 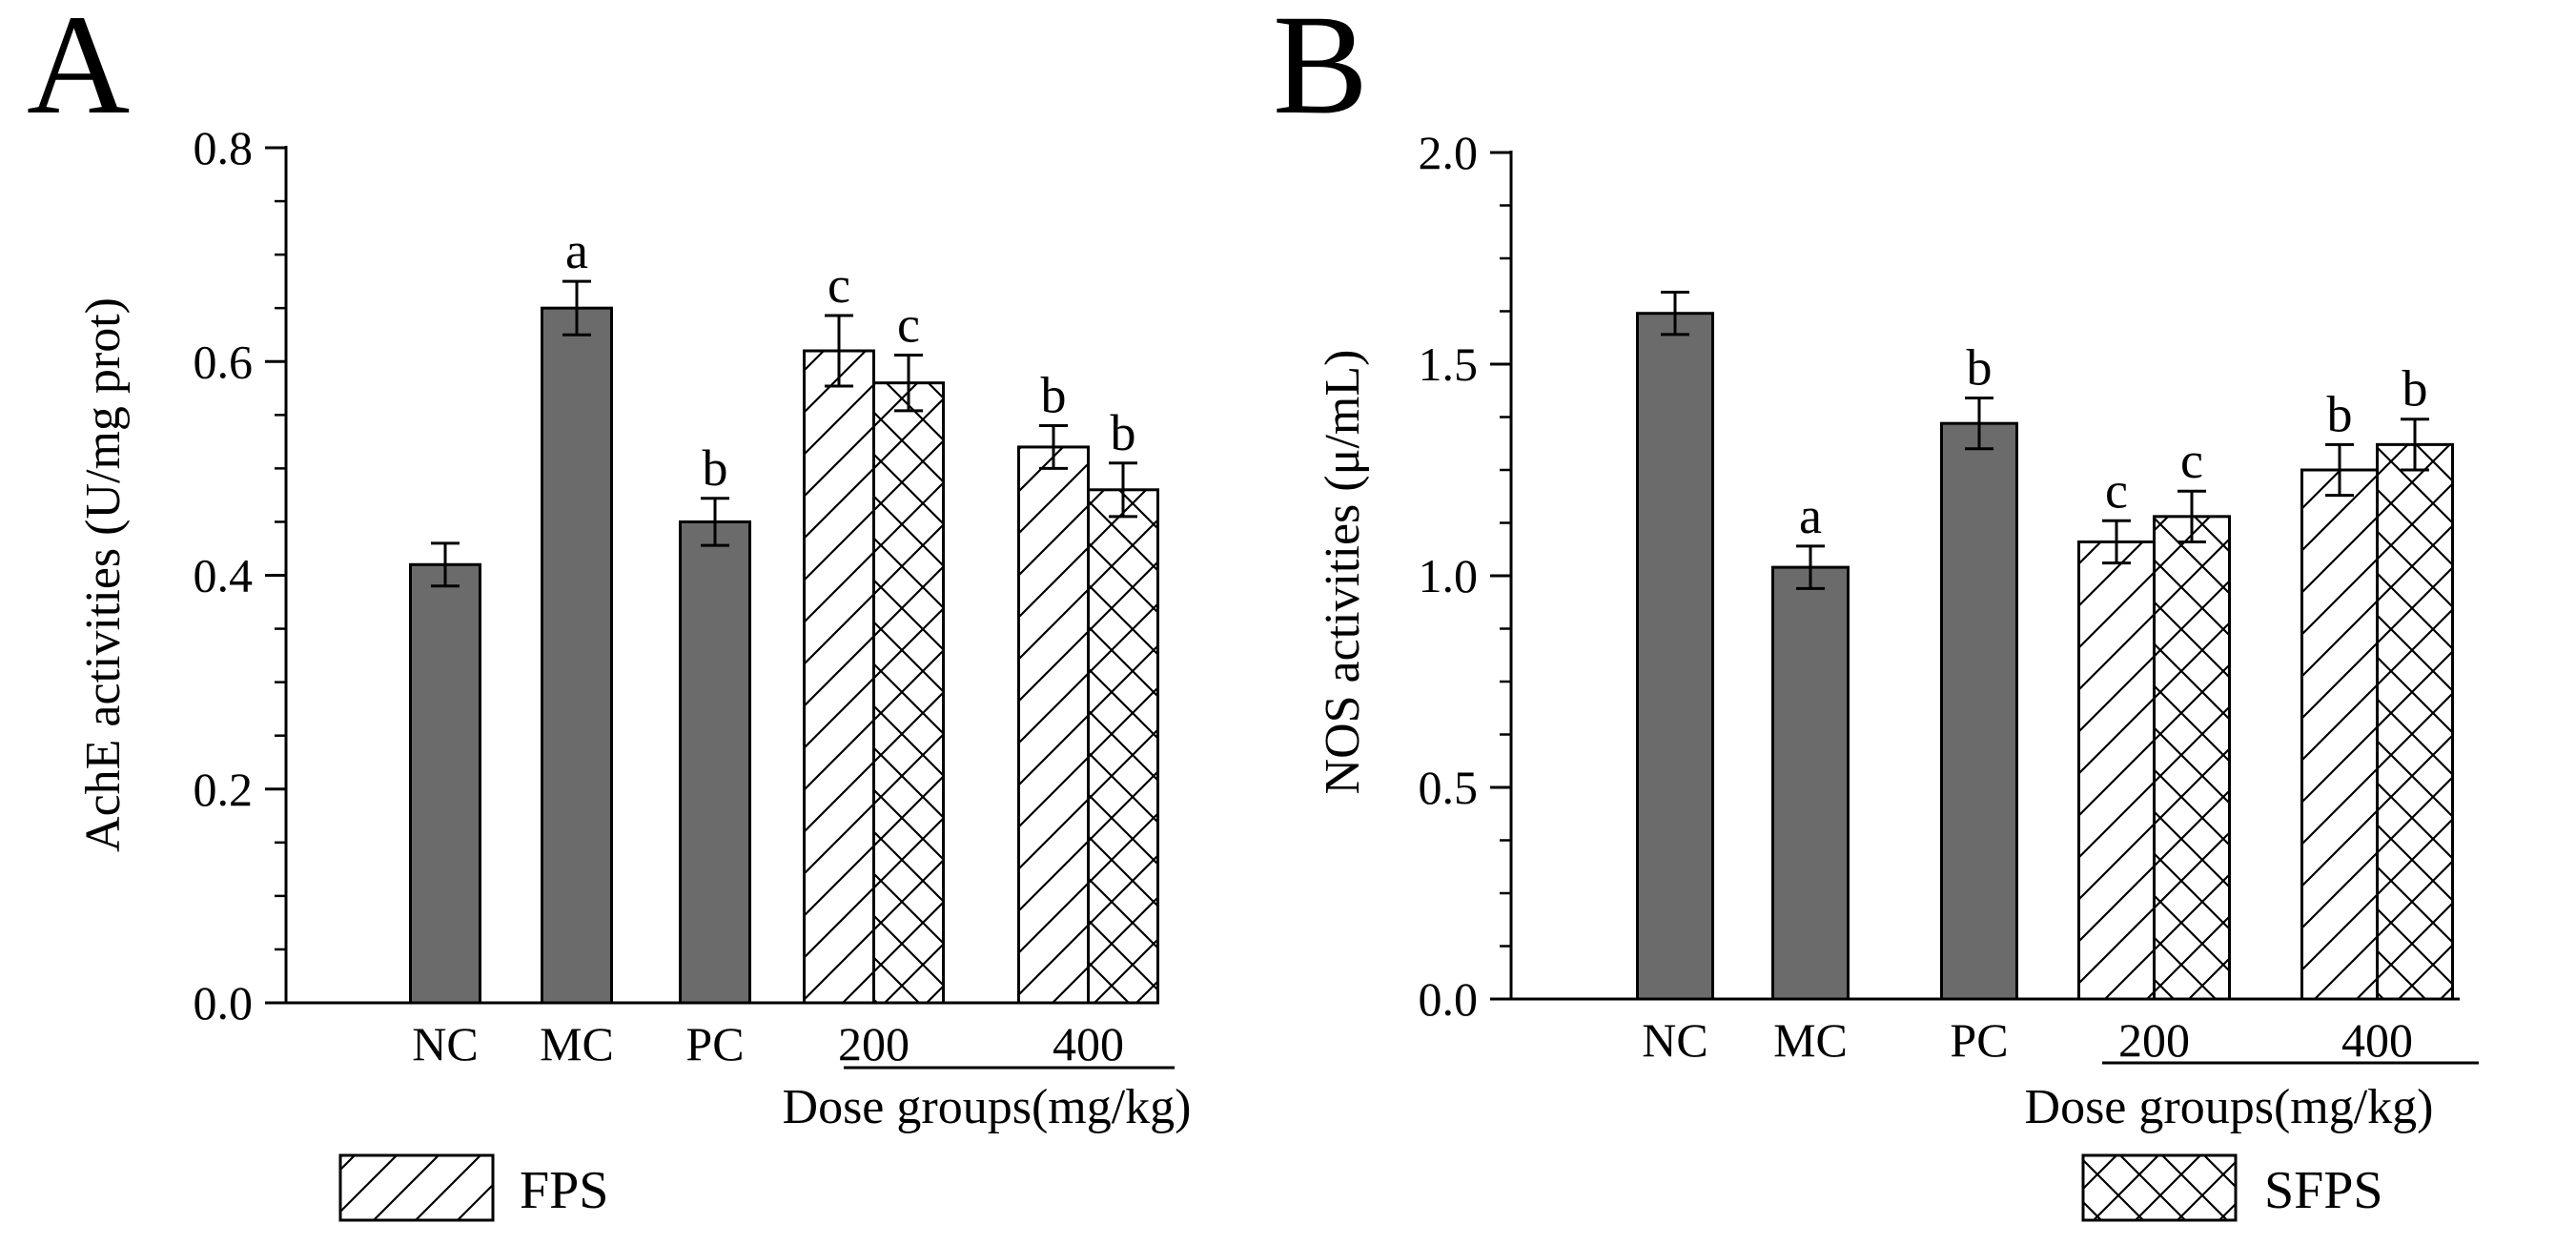 I want to click on y-tick-label: 0.4, so click(x=224, y=575).